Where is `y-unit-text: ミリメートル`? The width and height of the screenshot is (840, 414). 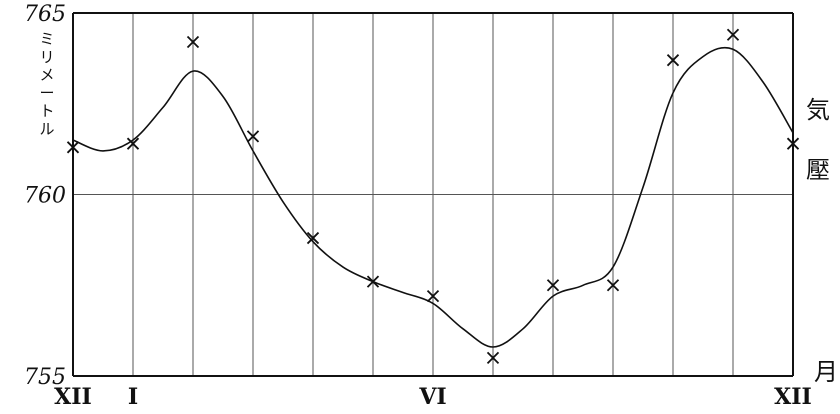 y-unit-text: ミリメートル is located at coordinates (46, 84).